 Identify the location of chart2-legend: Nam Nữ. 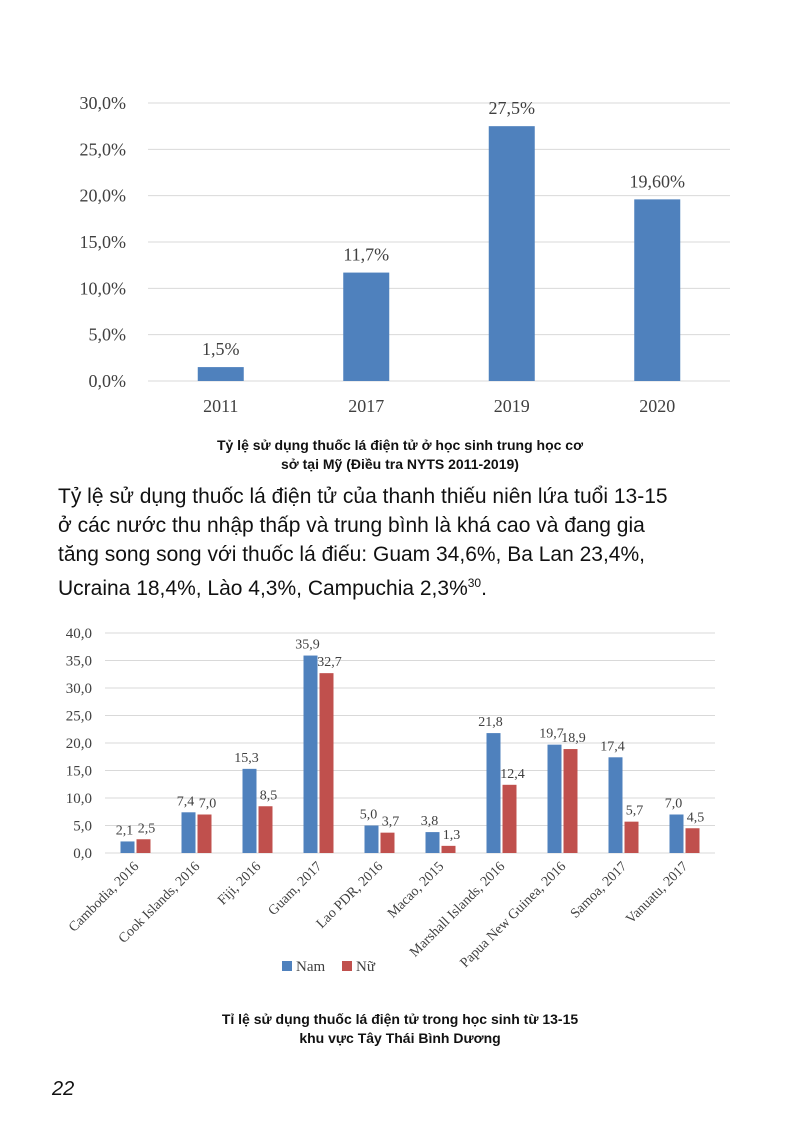
(329, 967).